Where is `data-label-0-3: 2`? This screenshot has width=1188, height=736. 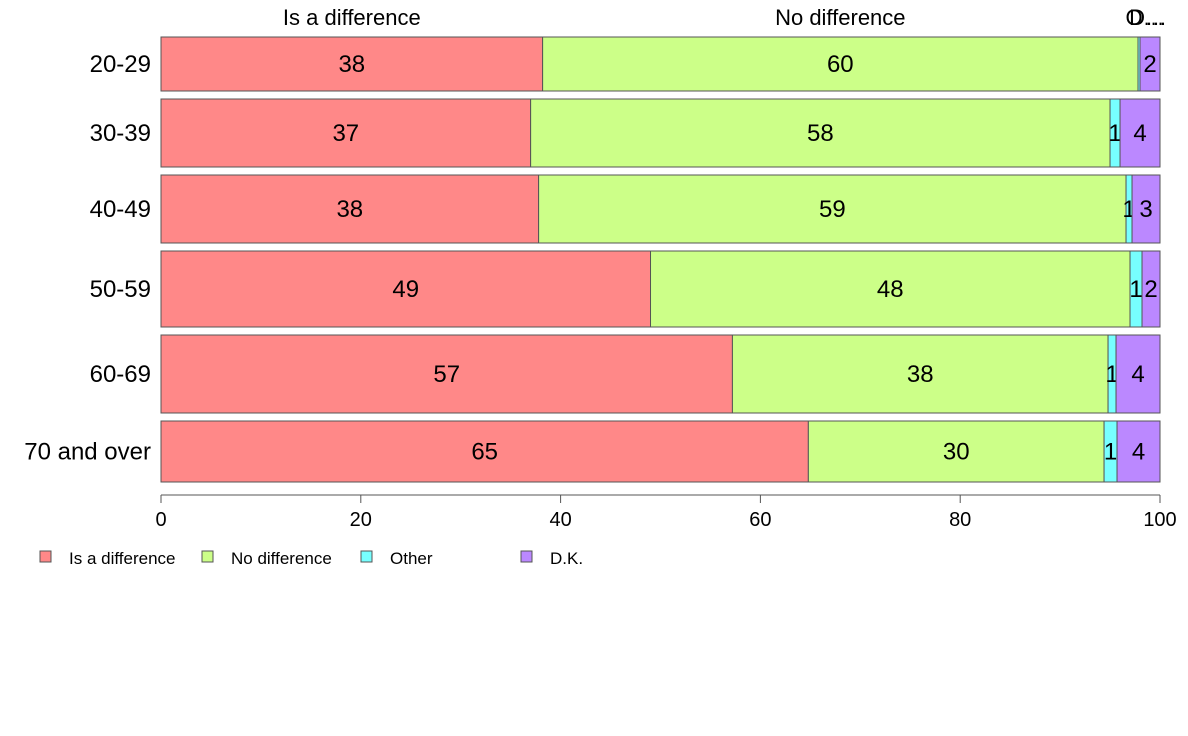 data-label-0-3: 2 is located at coordinates (1149, 64).